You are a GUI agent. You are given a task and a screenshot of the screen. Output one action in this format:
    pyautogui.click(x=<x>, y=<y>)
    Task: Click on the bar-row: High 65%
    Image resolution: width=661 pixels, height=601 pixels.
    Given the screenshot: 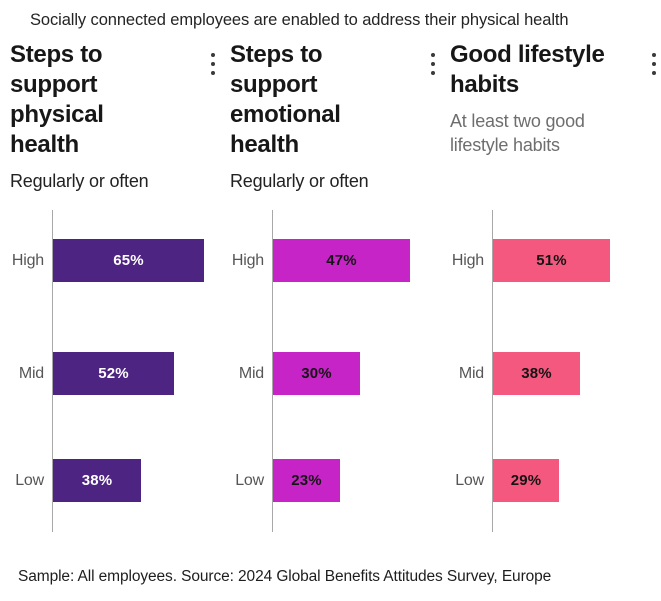 What is the action you would take?
    pyautogui.click(x=110, y=260)
    